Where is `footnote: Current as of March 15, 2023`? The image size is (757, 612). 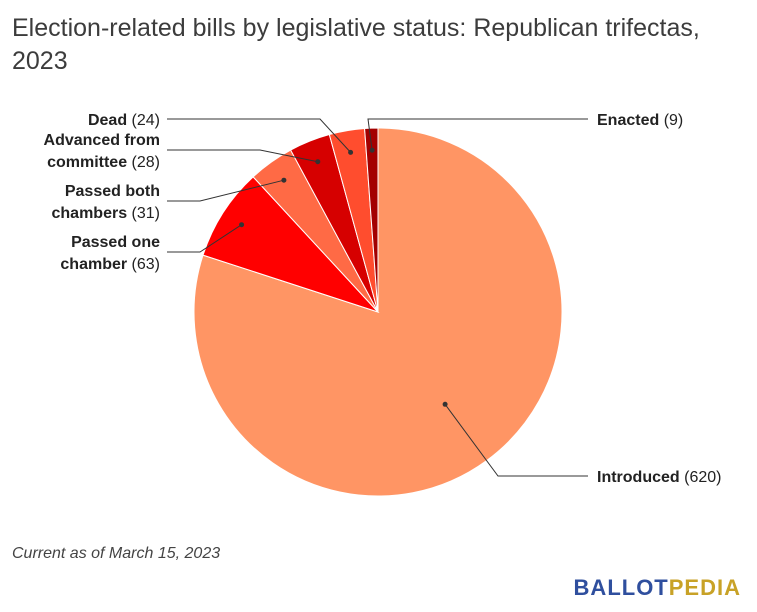 footnote: Current as of March 15, 2023 is located at coordinates (116, 553).